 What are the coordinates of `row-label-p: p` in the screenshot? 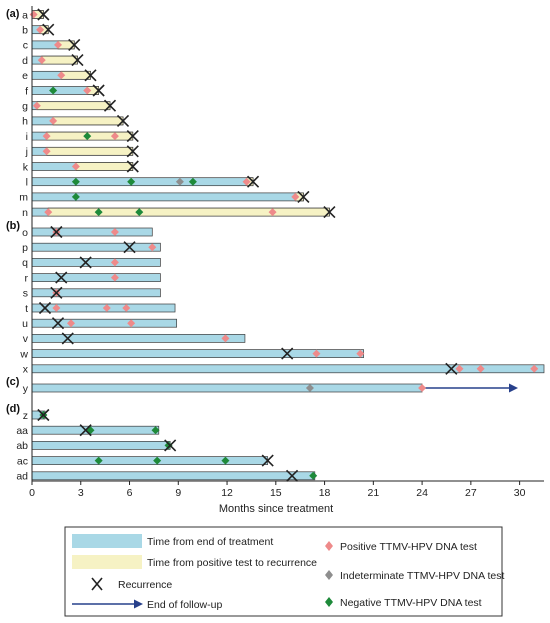 It's located at (25, 248).